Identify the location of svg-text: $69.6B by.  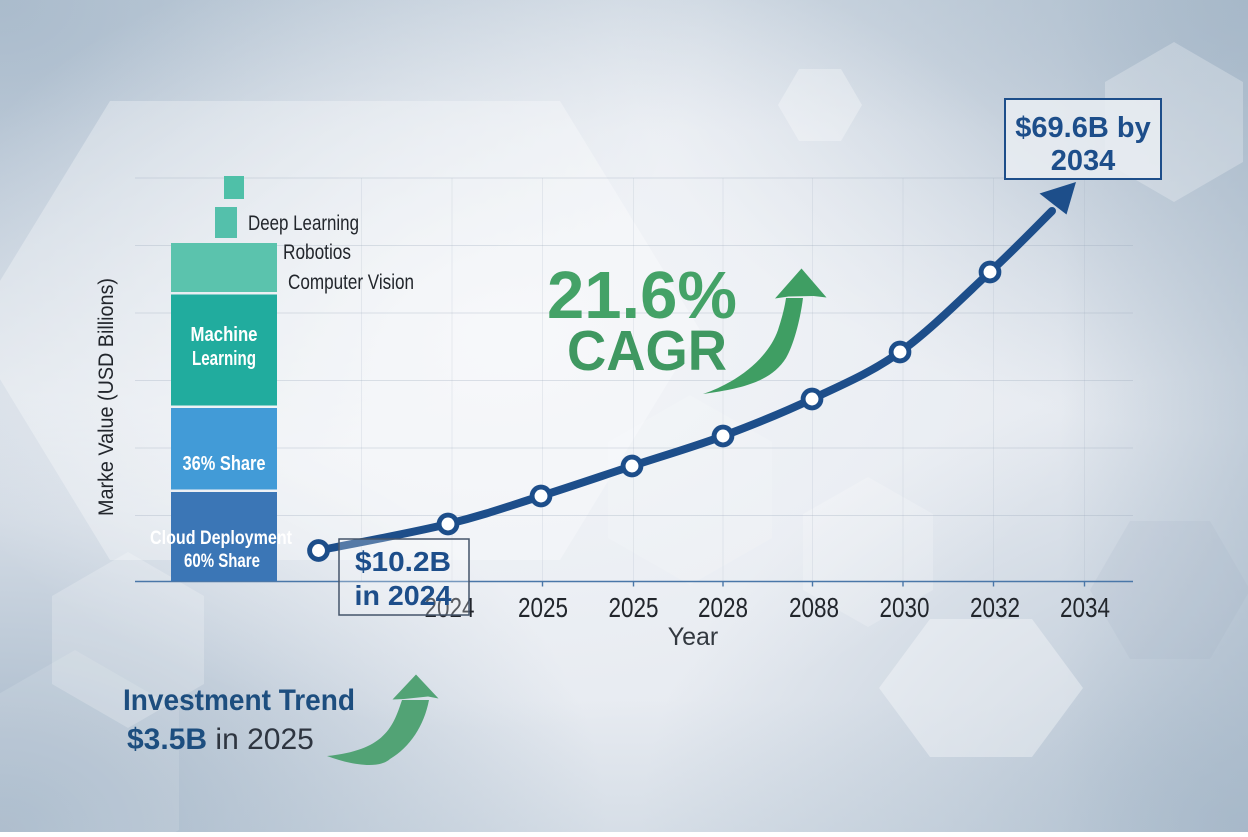
(1082, 128).